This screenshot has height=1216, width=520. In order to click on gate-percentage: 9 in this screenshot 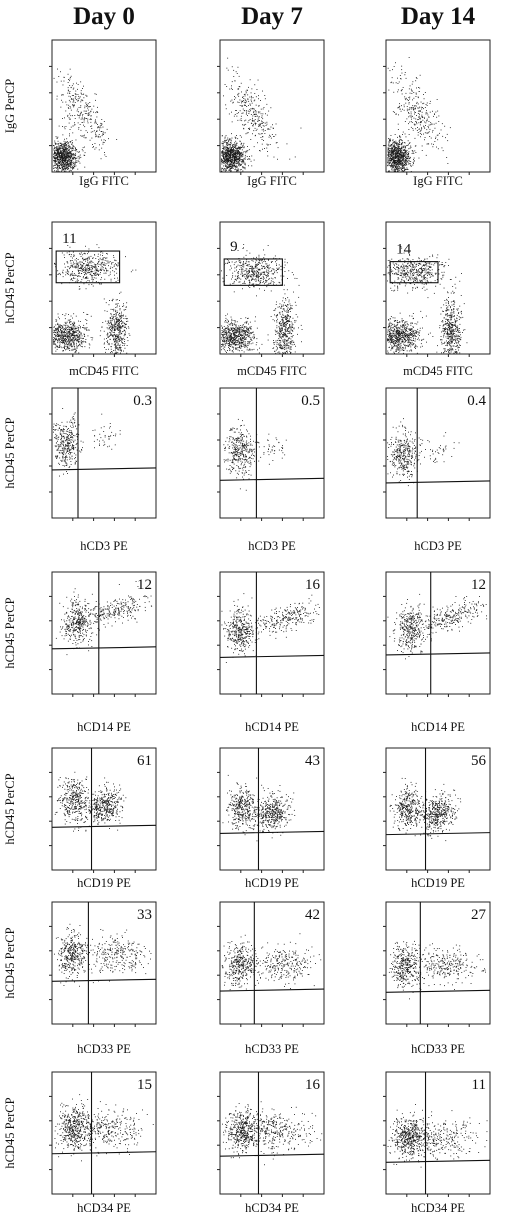, I will do `click(234, 247)`.